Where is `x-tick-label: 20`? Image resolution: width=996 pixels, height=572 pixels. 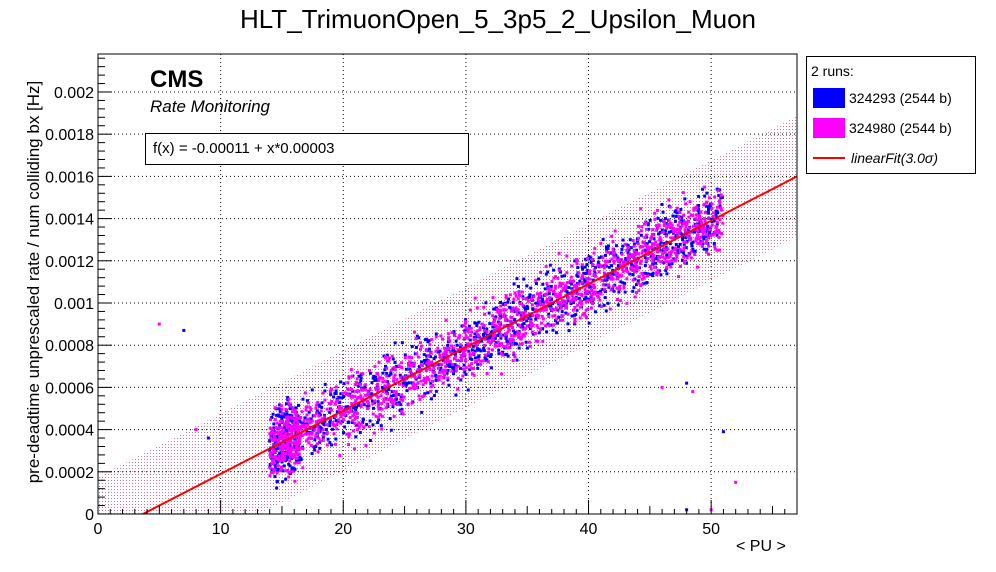
x-tick-label: 20 is located at coordinates (343, 529).